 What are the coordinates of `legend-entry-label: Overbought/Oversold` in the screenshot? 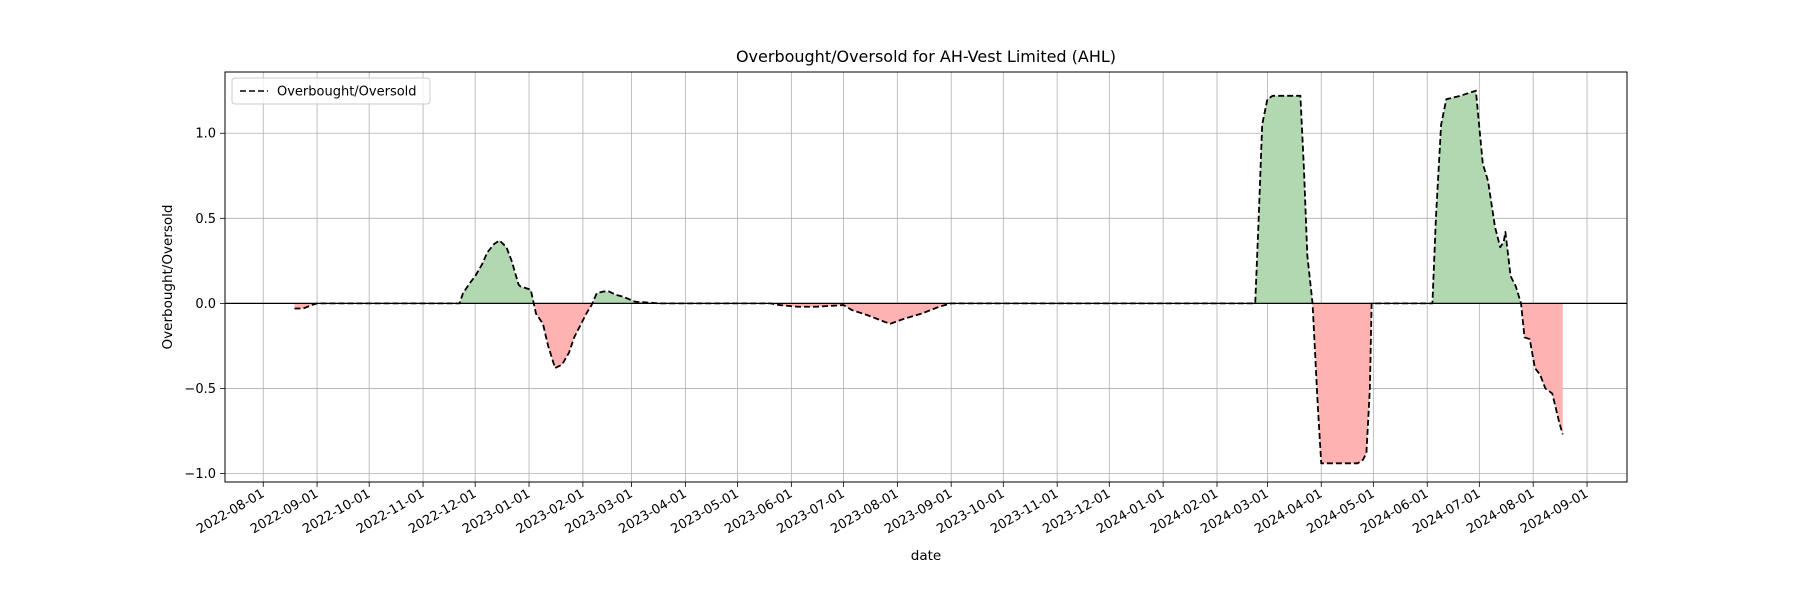 It's located at (347, 92).